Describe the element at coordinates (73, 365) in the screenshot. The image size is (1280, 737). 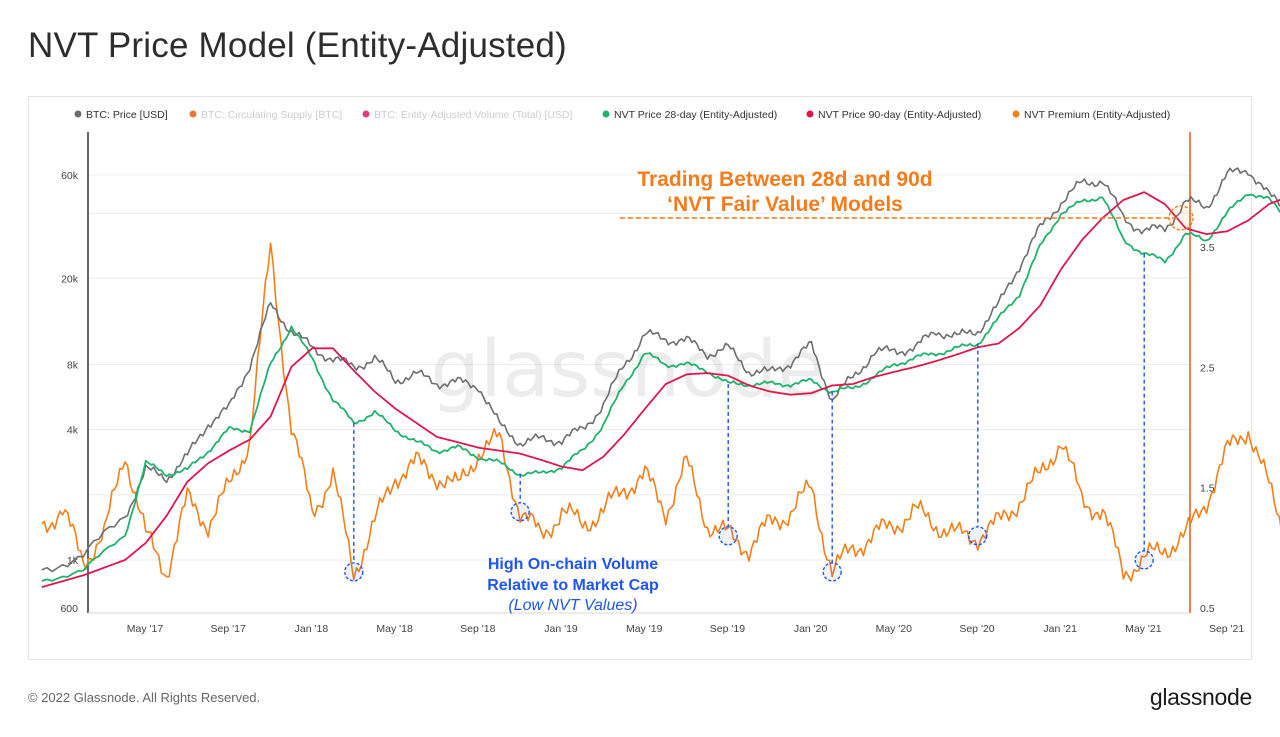
I see `y-left-tick-label: 8k` at that location.